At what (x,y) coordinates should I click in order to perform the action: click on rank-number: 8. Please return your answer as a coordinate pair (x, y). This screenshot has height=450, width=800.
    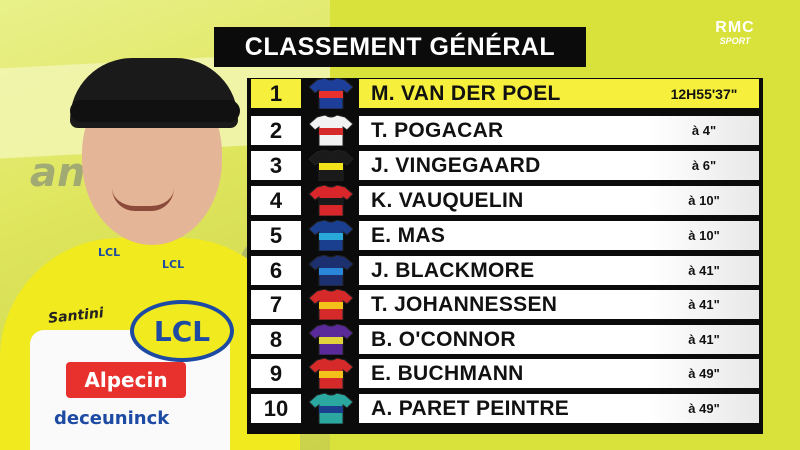
    Looking at the image, I should click on (276, 339).